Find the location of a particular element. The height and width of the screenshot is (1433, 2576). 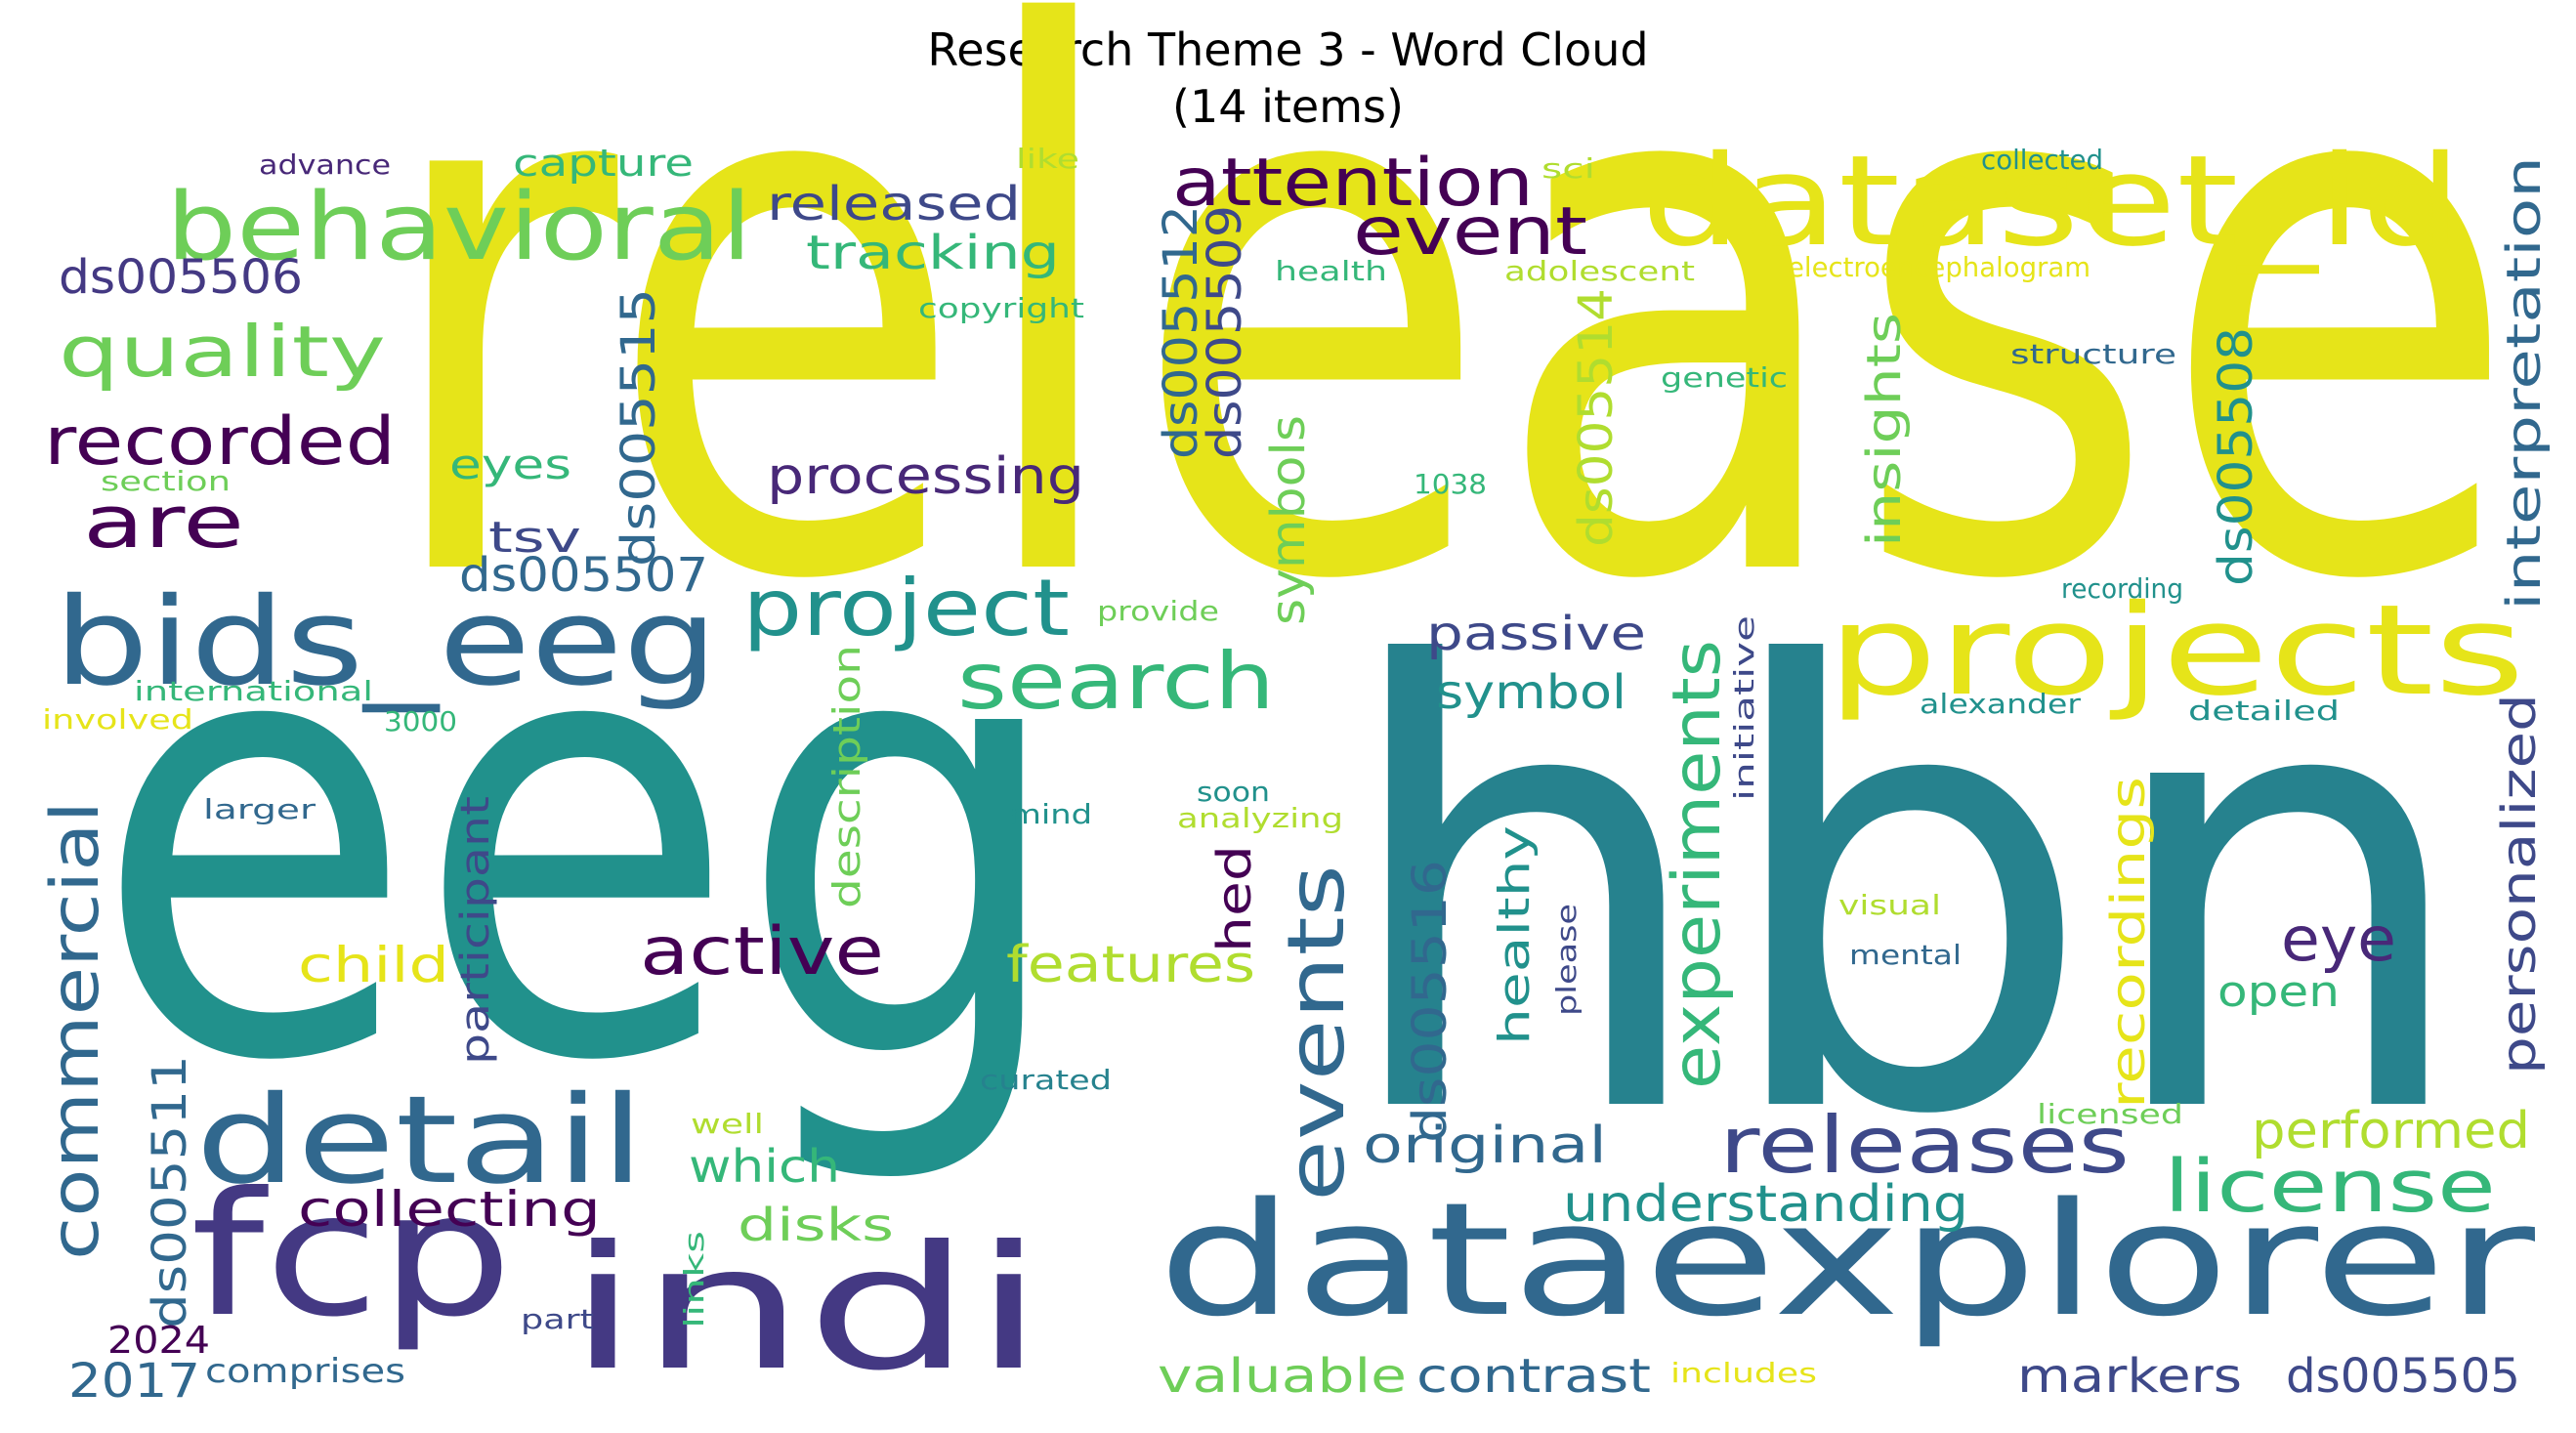

word-hed: hed is located at coordinates (1234, 898).